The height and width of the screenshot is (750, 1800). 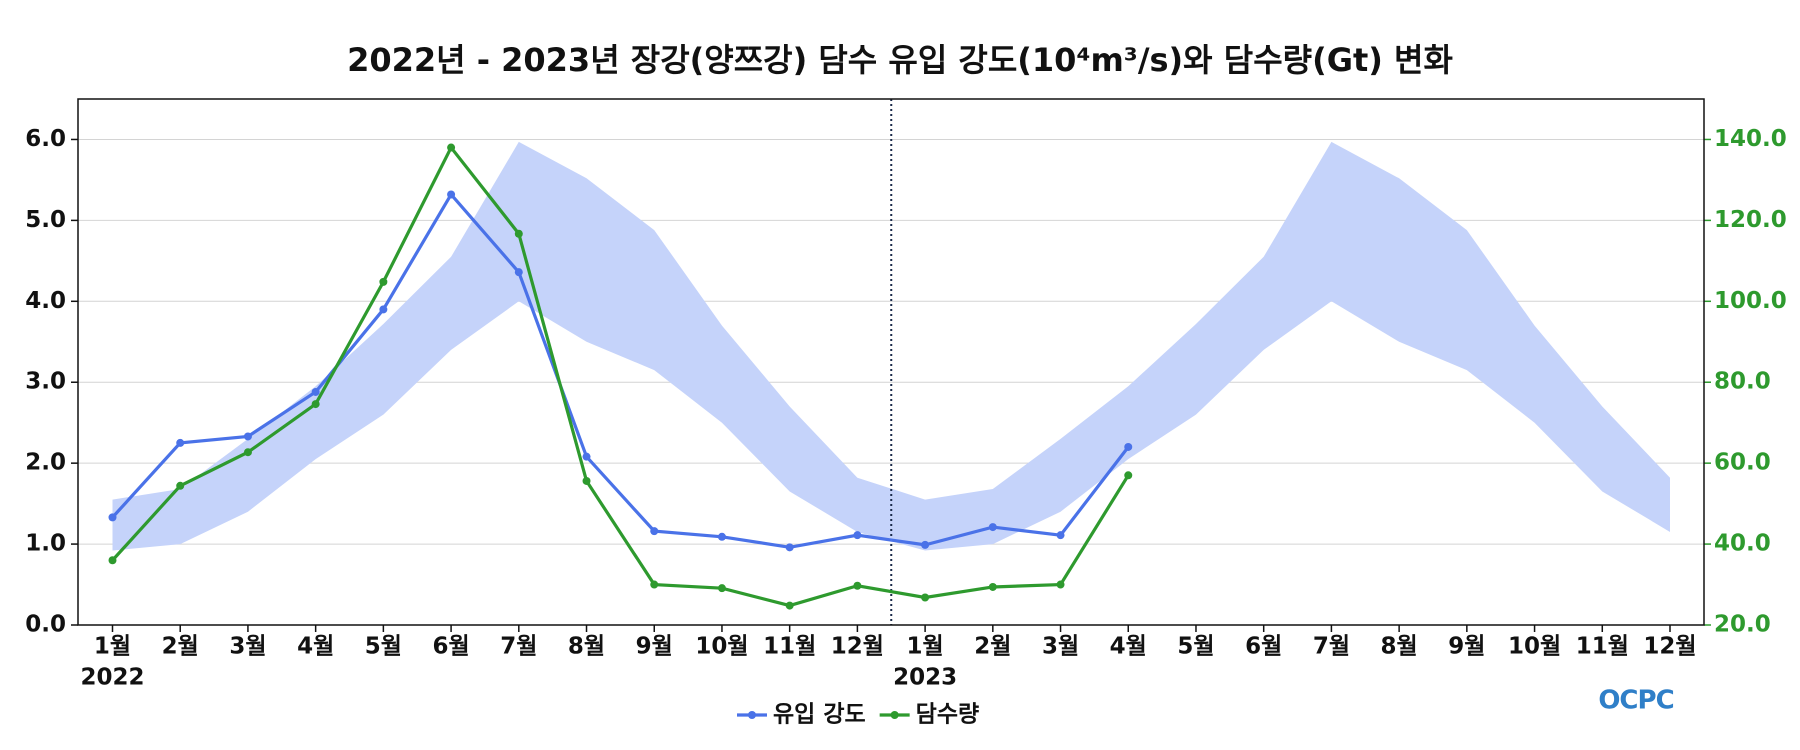 What do you see at coordinates (925, 678) in the screenshot?
I see `year-label: 2023` at bounding box center [925, 678].